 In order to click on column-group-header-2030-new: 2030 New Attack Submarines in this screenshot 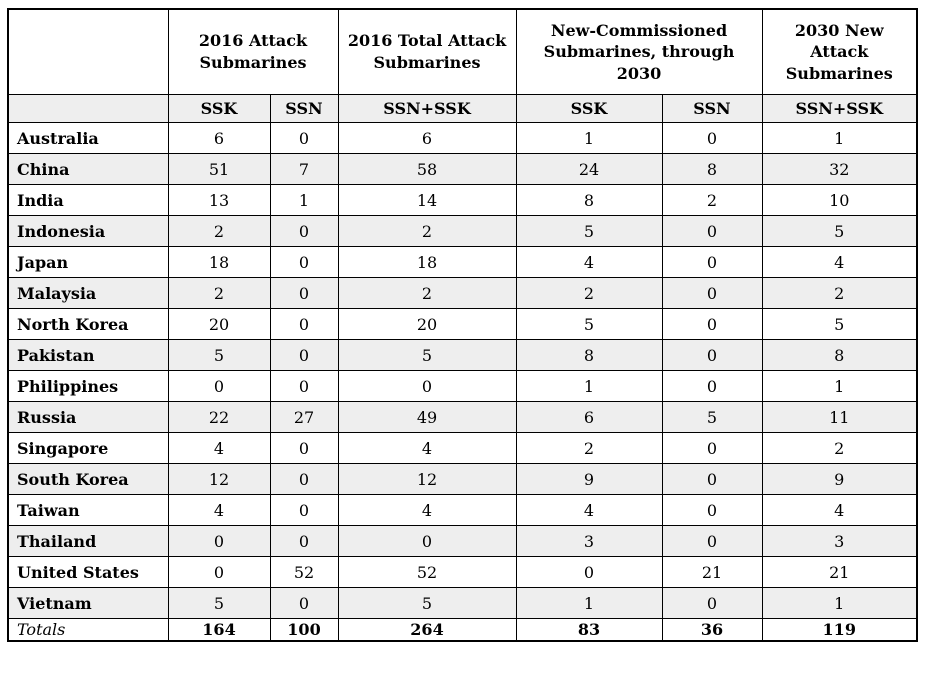, I will do `click(839, 51)`.